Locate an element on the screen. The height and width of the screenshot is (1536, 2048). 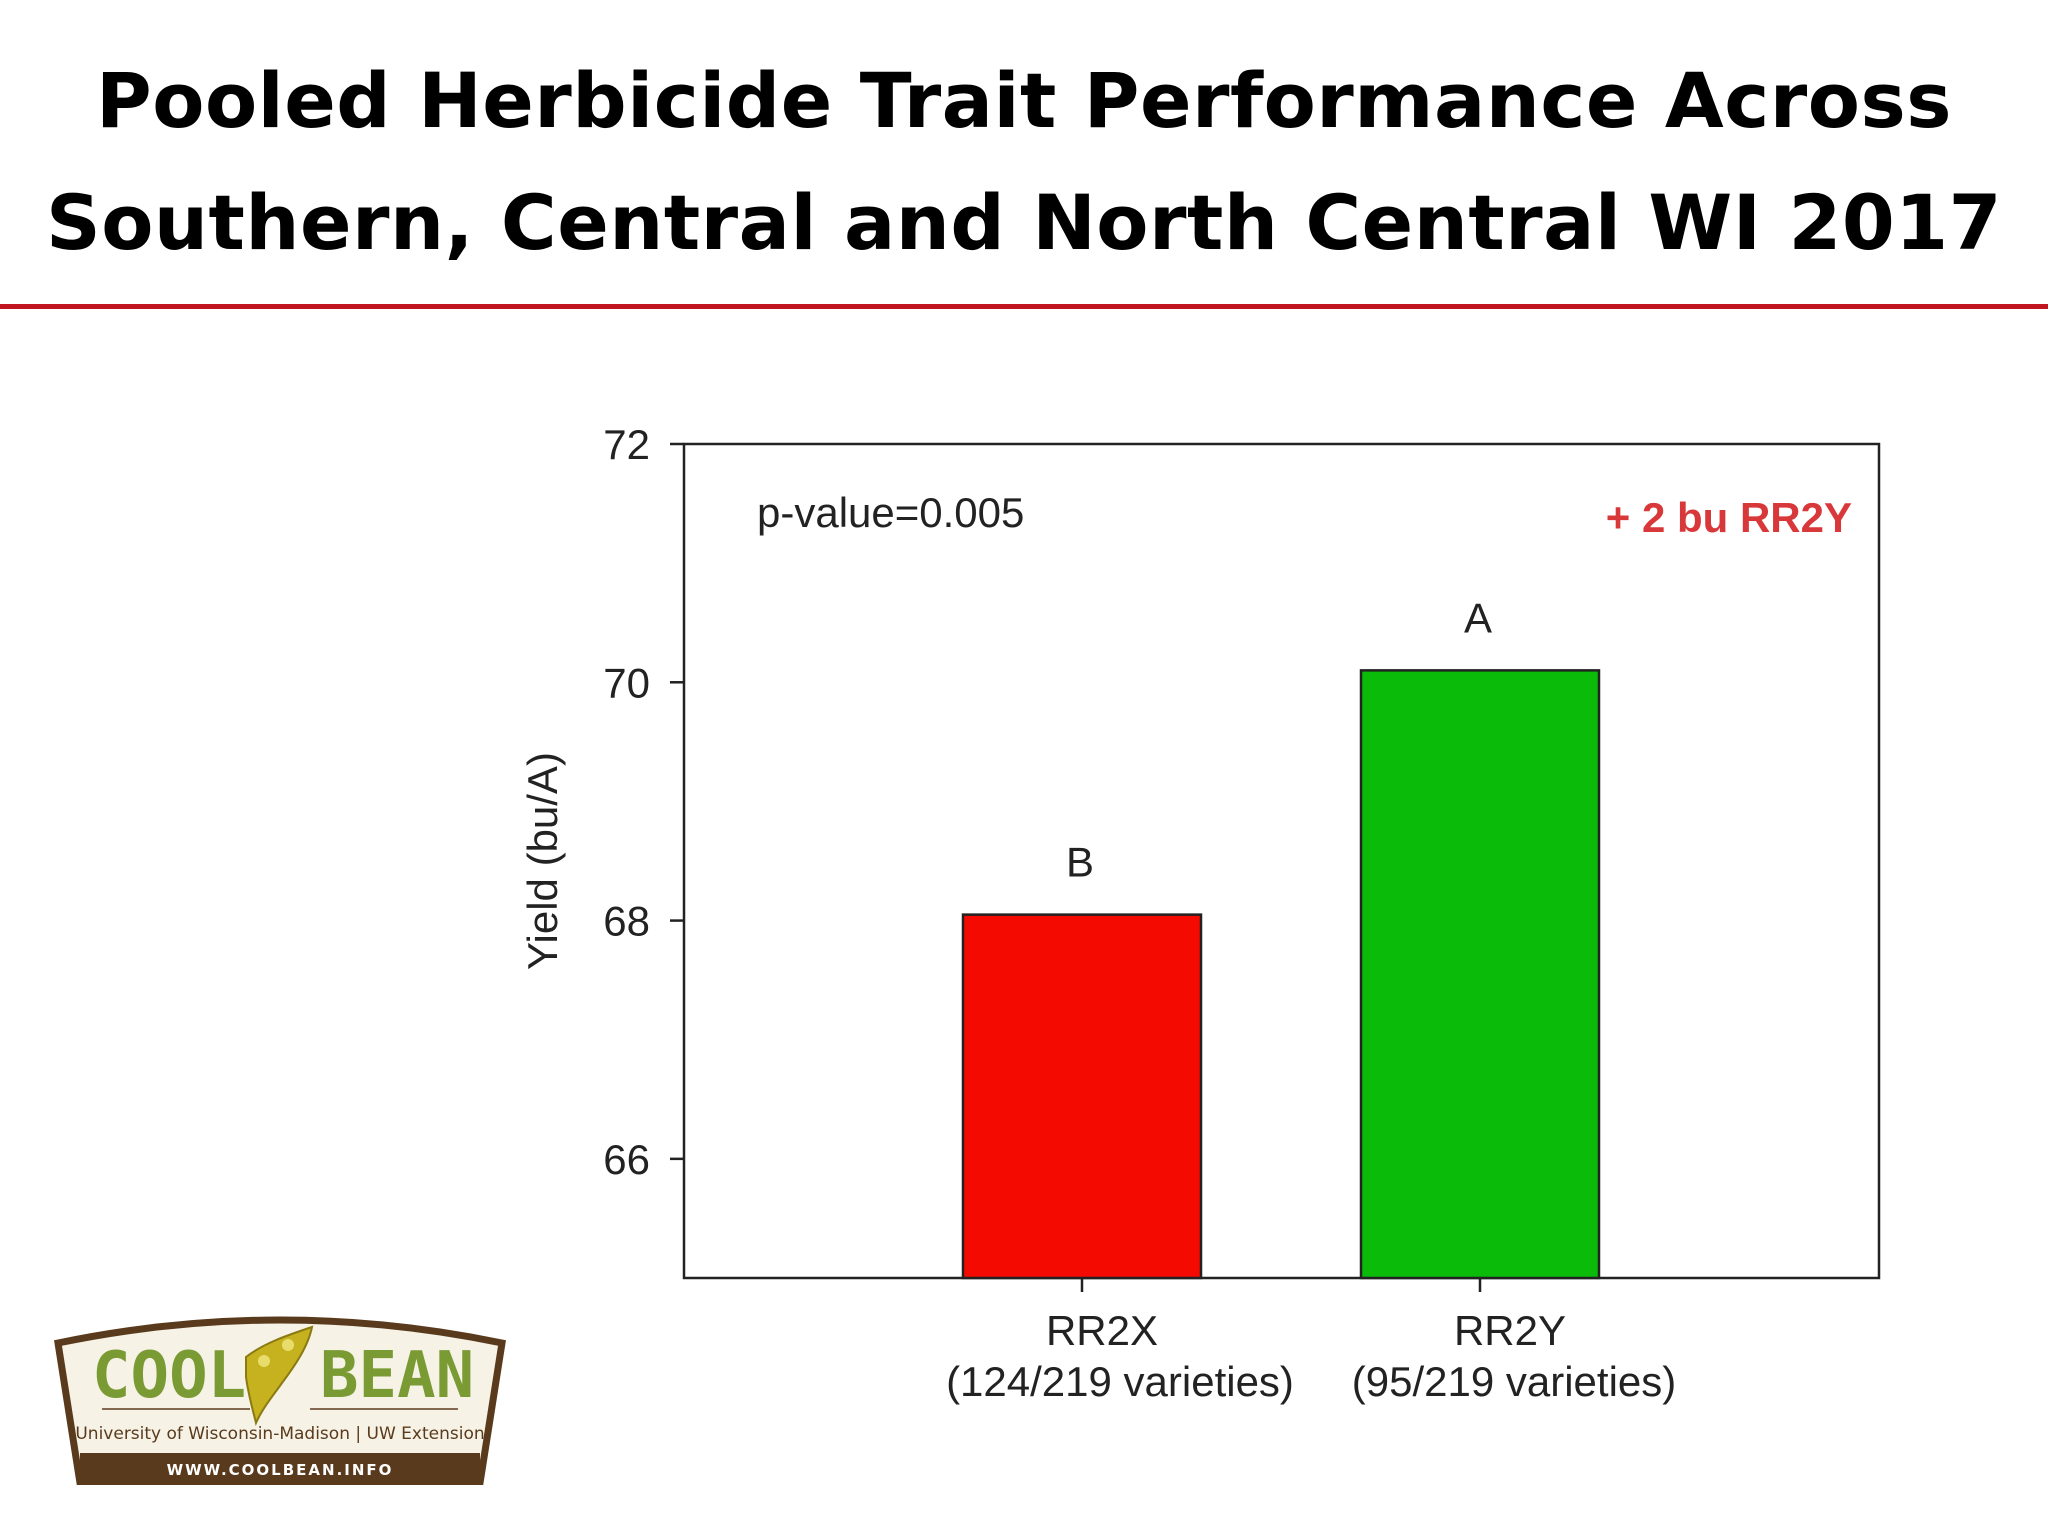
p-value-annotation: p-value=0.005 is located at coordinates (890, 512).